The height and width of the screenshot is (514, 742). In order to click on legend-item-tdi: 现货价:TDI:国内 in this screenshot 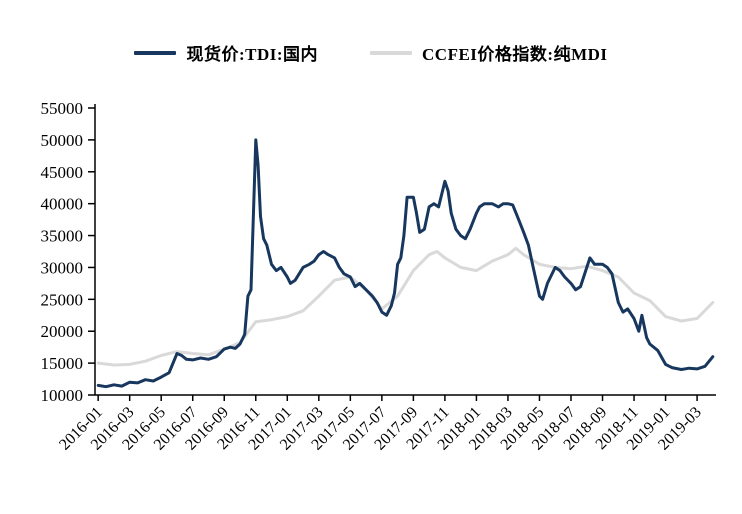, I will do `click(226, 52)`.